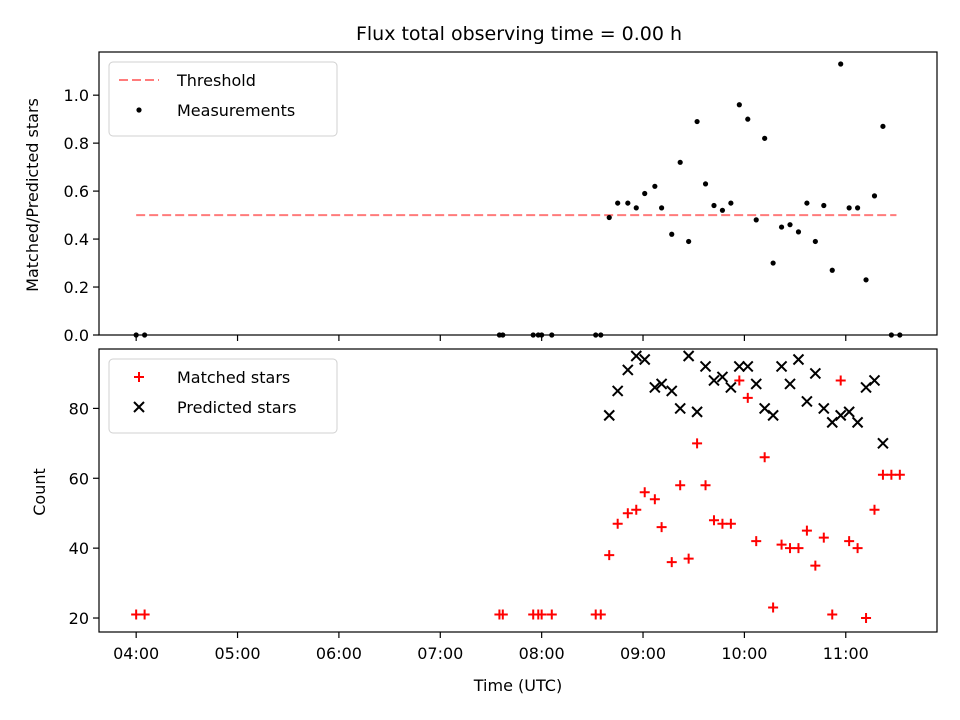  I want to click on legend-matched-swatch, so click(139, 377).